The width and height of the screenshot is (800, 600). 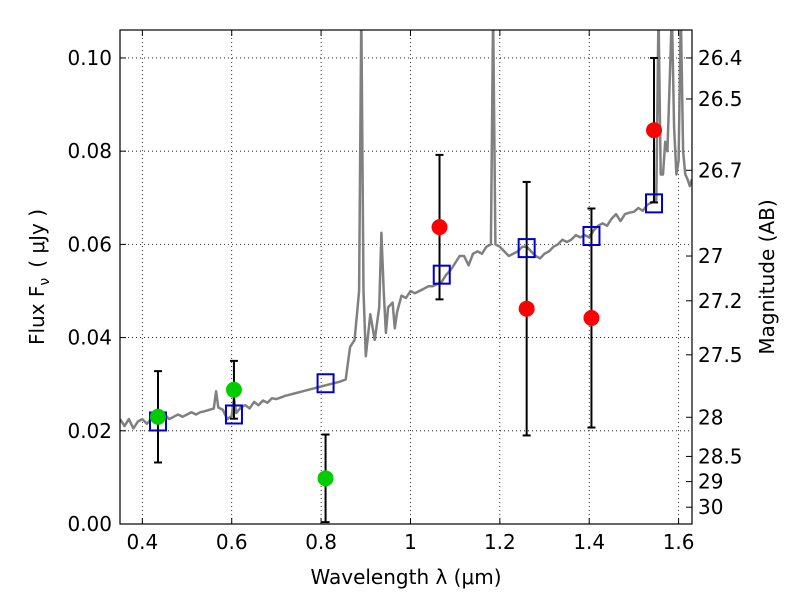 I want to click on right-tick-label: 27.2, so click(x=720, y=301).